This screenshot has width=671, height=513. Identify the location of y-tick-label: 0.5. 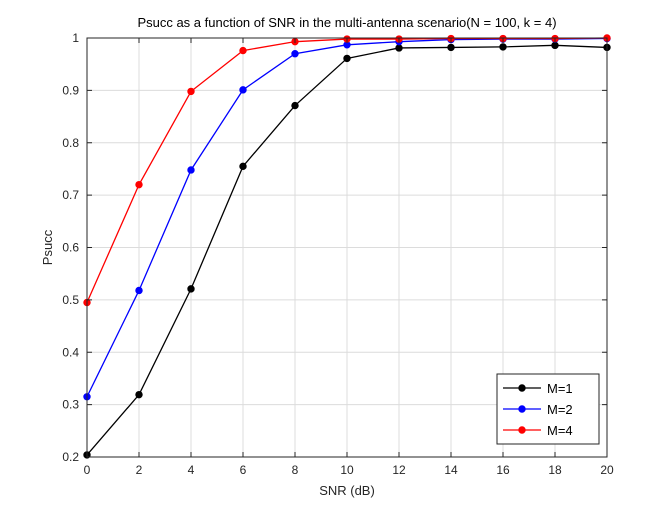
(70, 300).